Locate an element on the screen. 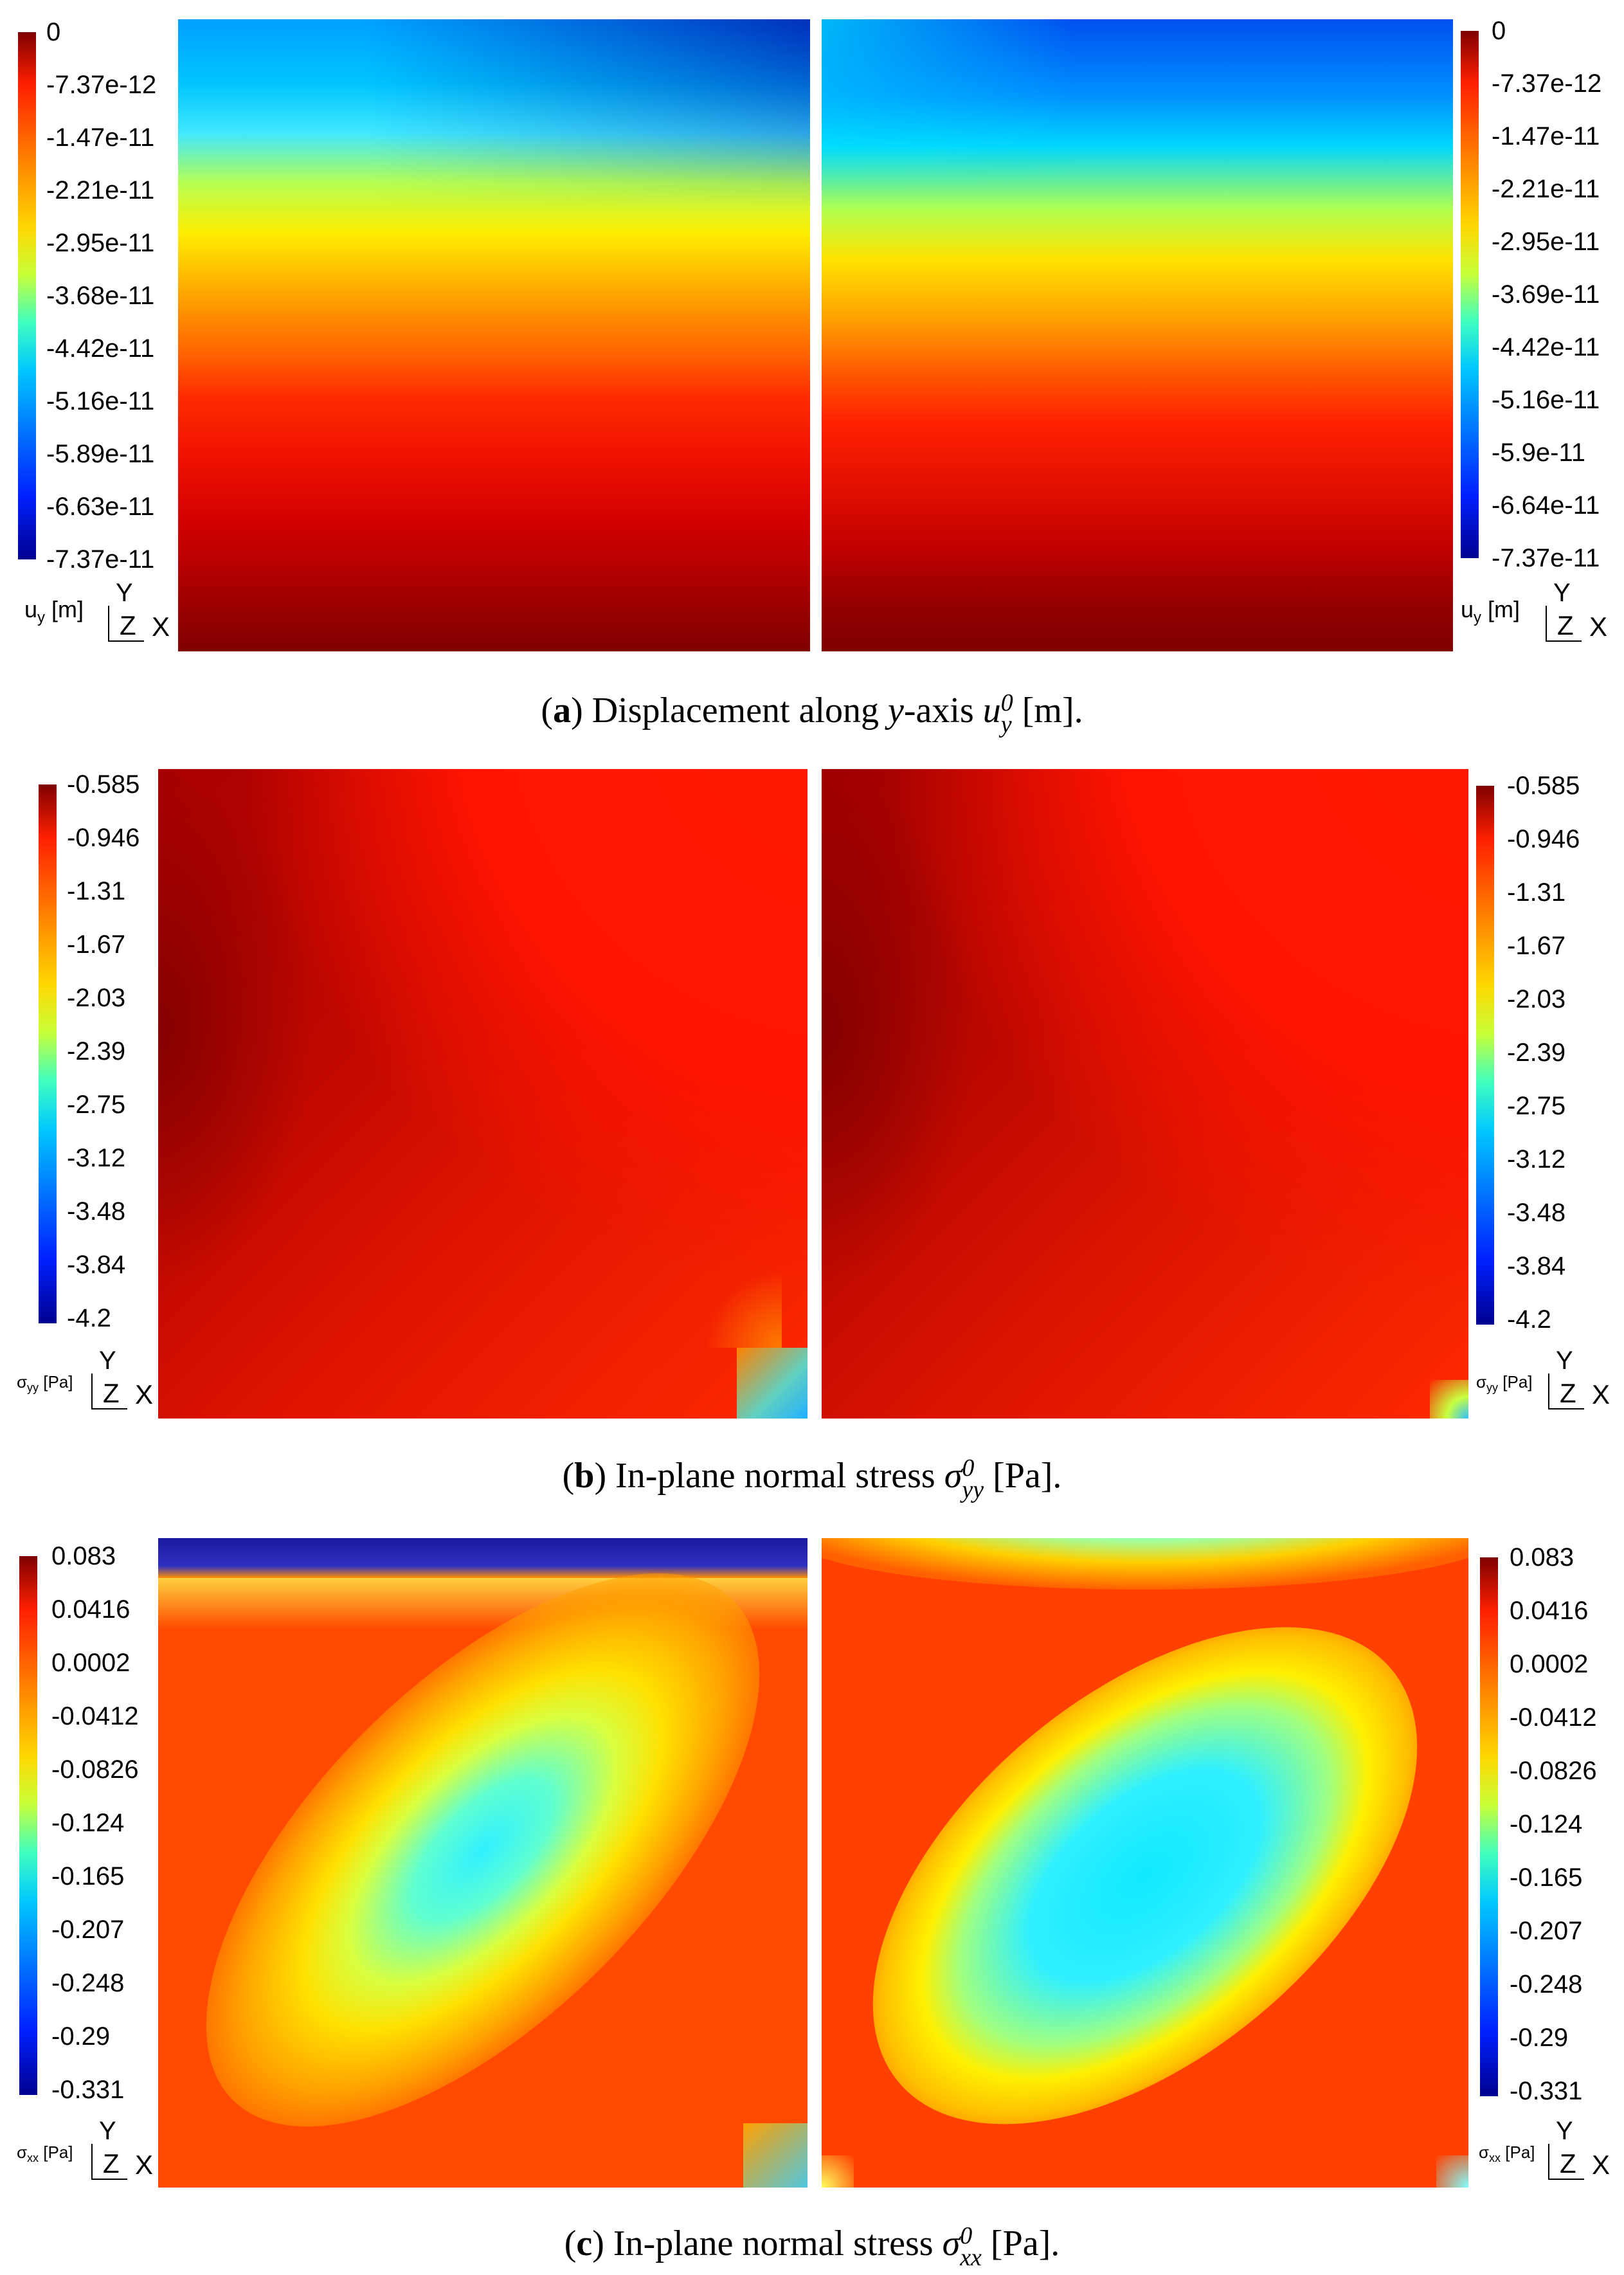  axes-triad-right-b: Y Z X is located at coordinates (1584, 1380).